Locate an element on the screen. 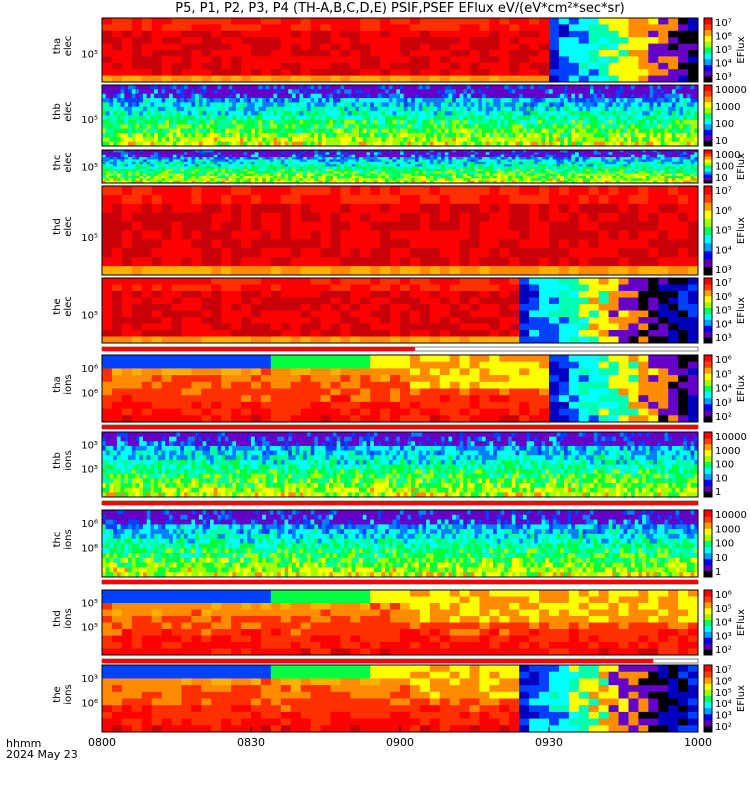 This screenshot has width=750, height=800. colorbar-tick-label: 10⁶ is located at coordinates (723, 37).